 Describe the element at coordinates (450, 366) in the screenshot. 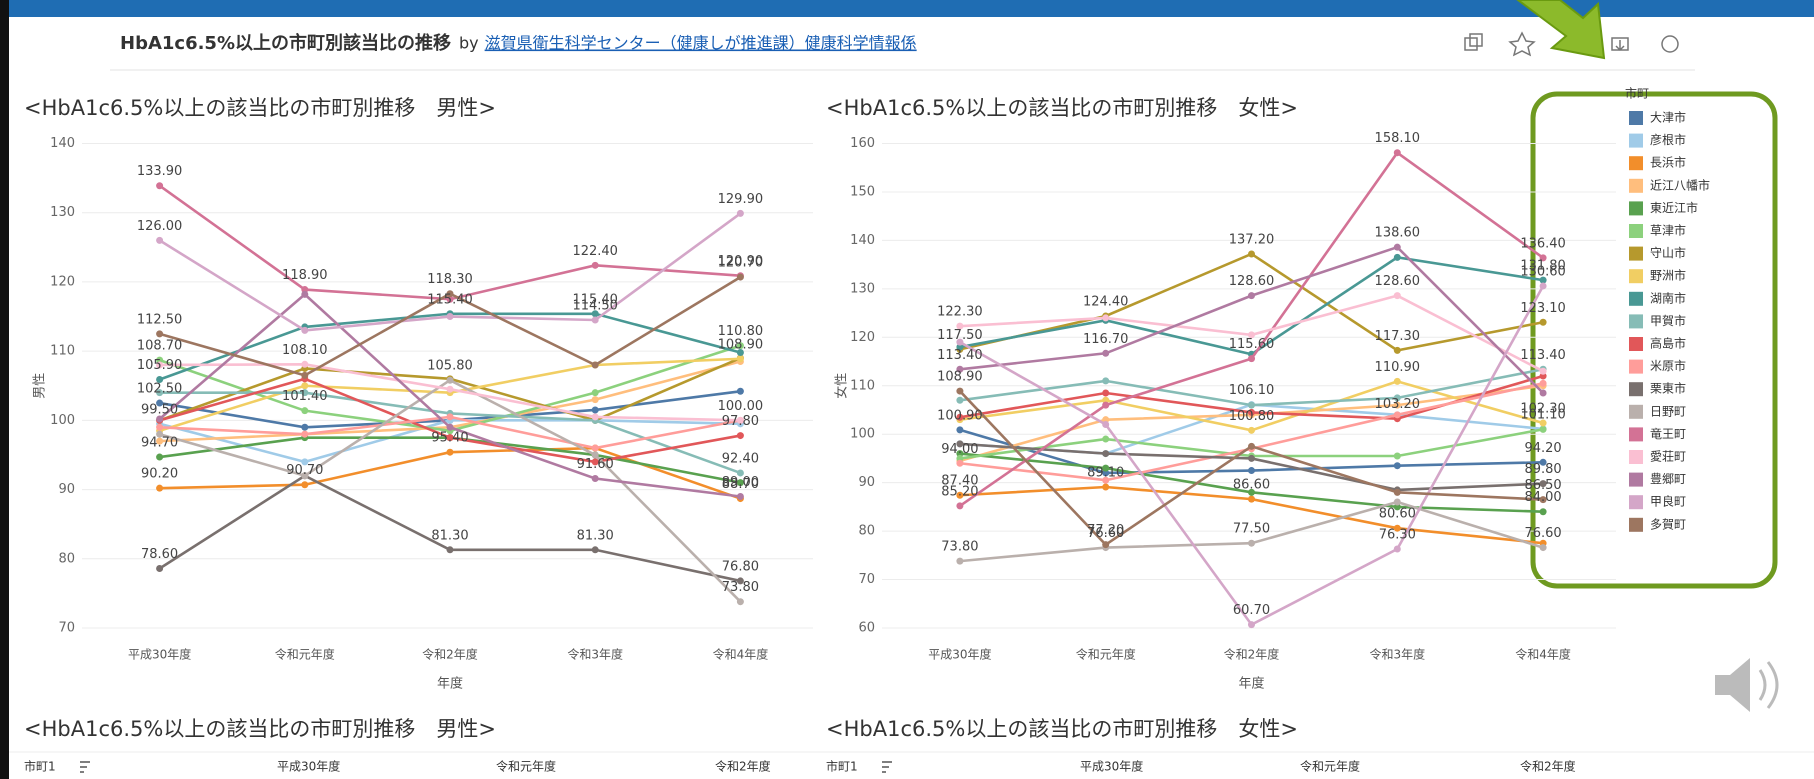

I see `value-label: 105.80` at that location.